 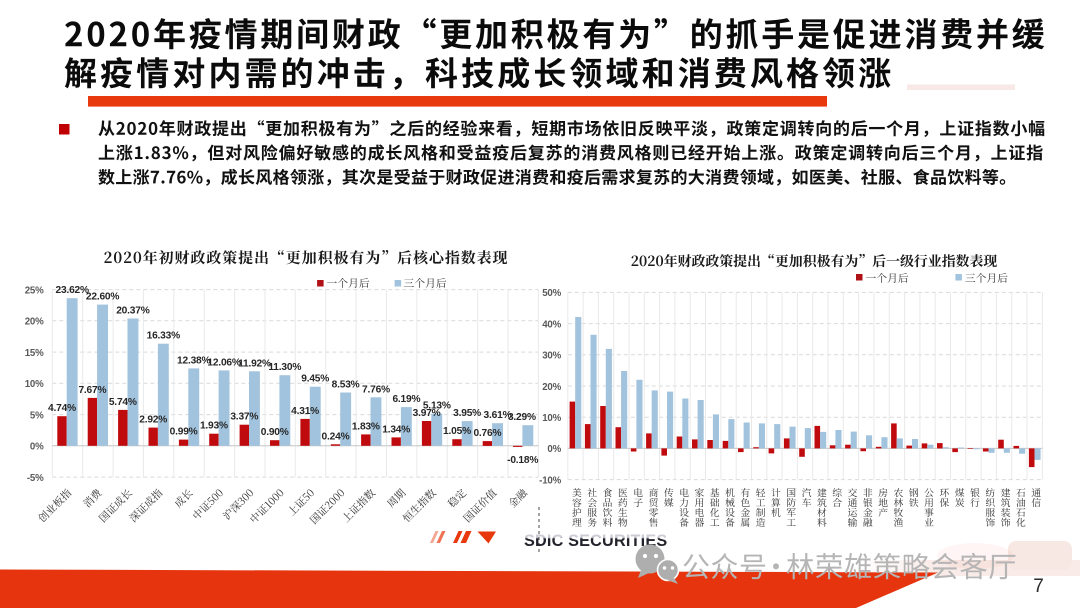 I want to click on svg-text: 0.76%, so click(x=487, y=433).